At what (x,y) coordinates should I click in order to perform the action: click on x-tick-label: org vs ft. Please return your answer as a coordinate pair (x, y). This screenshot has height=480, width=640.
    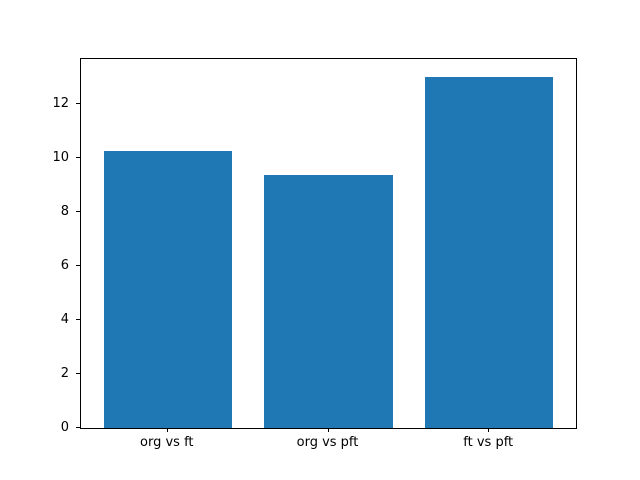
    Looking at the image, I should click on (167, 442).